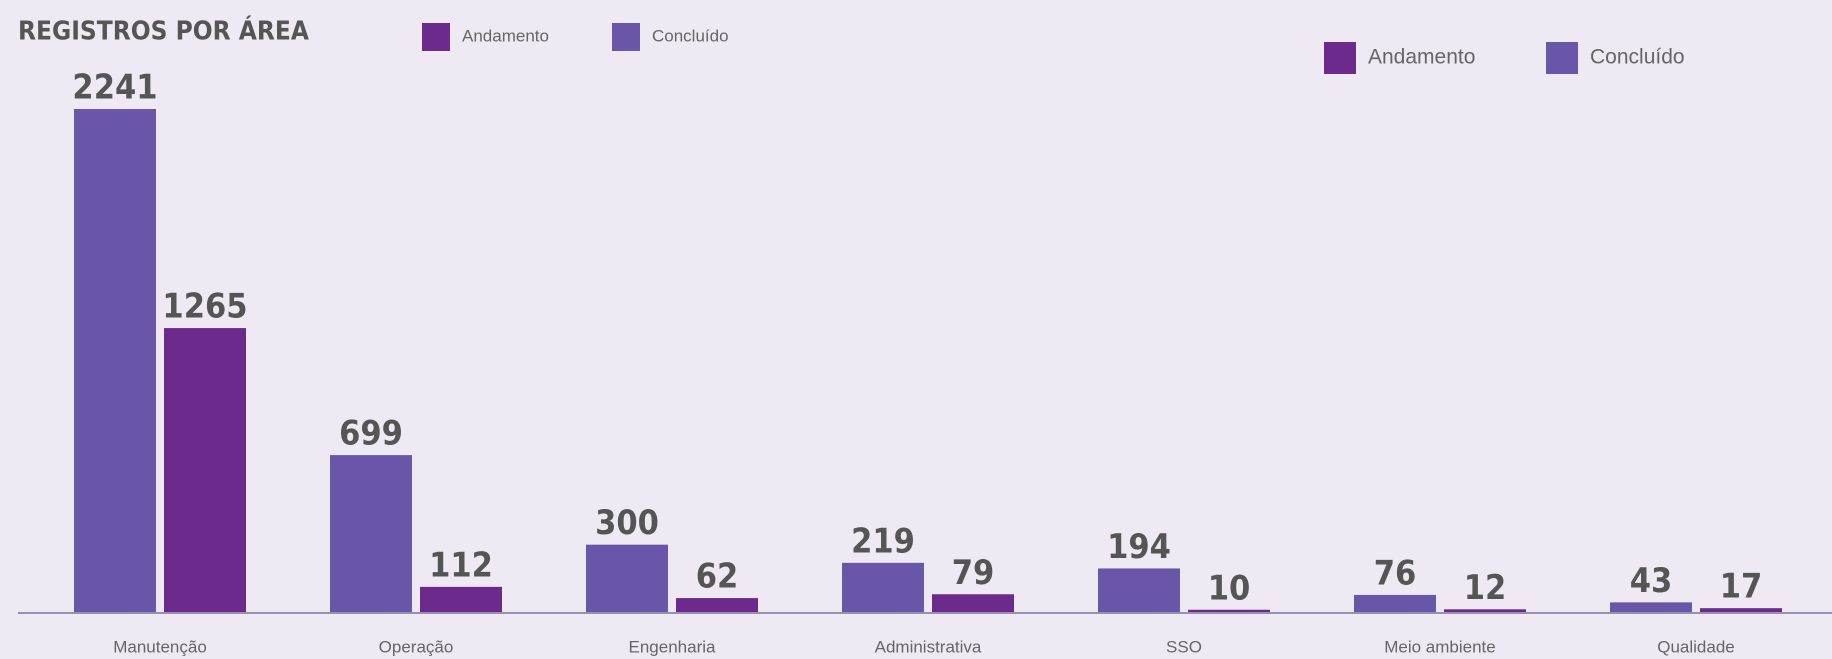 The width and height of the screenshot is (1832, 659). Describe the element at coordinates (673, 646) in the screenshot. I see `x-tick-label: Engenharia` at that location.